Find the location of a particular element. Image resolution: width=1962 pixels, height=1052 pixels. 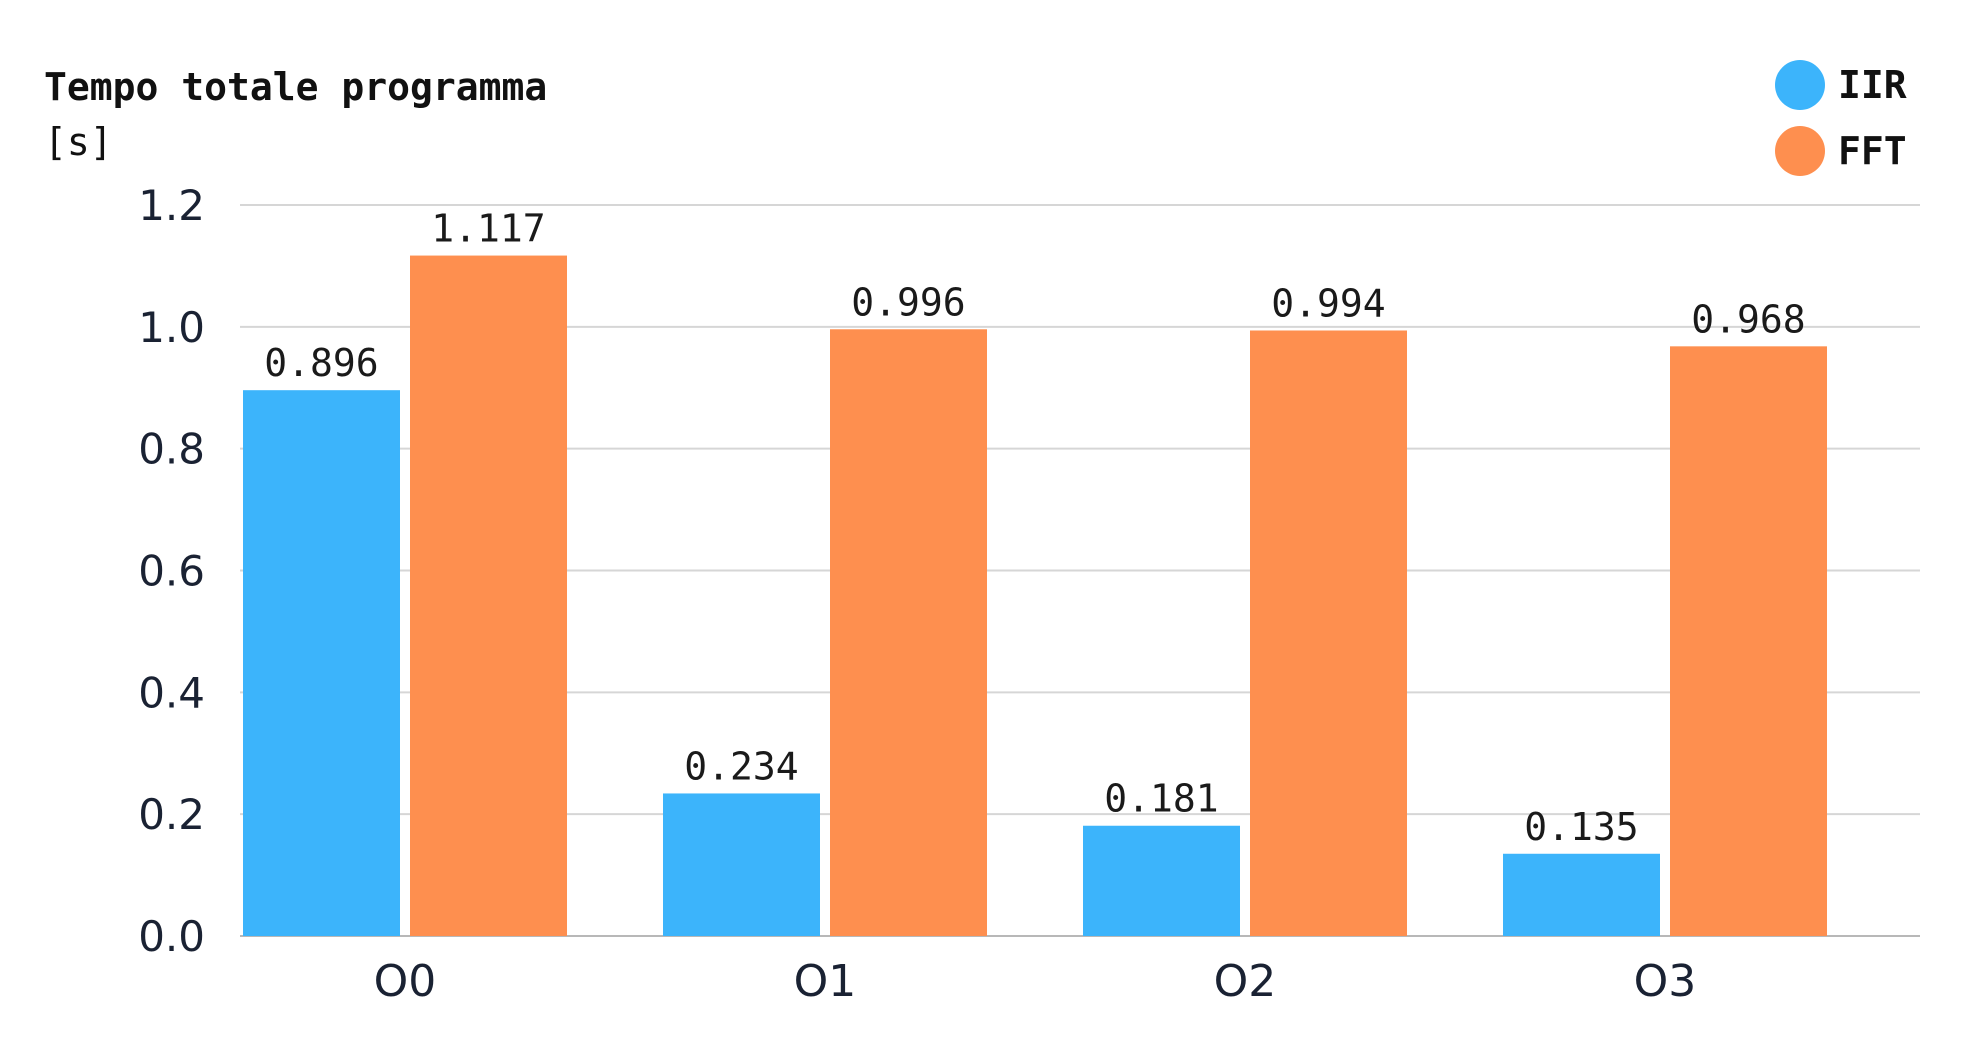

y-tick-label: 0.6 is located at coordinates (171, 571).